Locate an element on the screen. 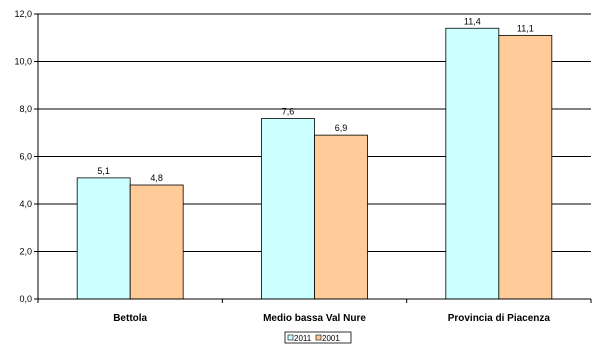 Image resolution: width=595 pixels, height=344 pixels. category-label: Medio bassa Val Nure is located at coordinates (314, 318).